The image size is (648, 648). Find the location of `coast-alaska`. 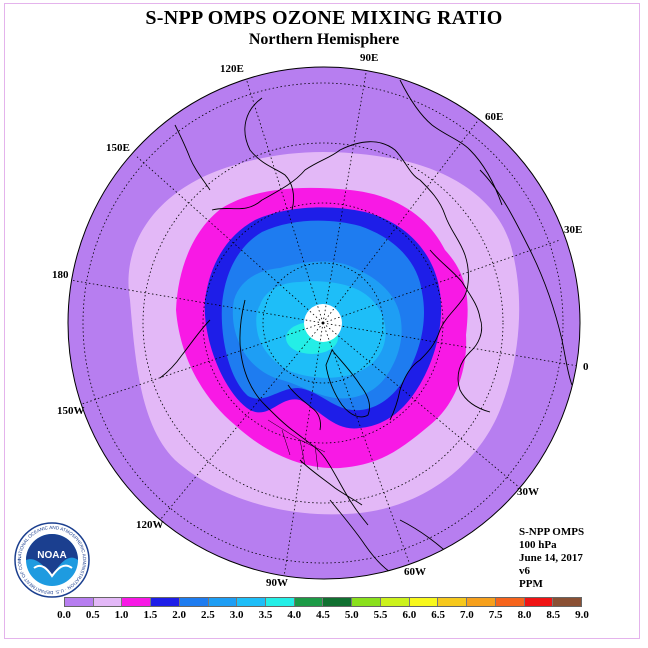

coast-alaska is located at coordinates (185, 349).